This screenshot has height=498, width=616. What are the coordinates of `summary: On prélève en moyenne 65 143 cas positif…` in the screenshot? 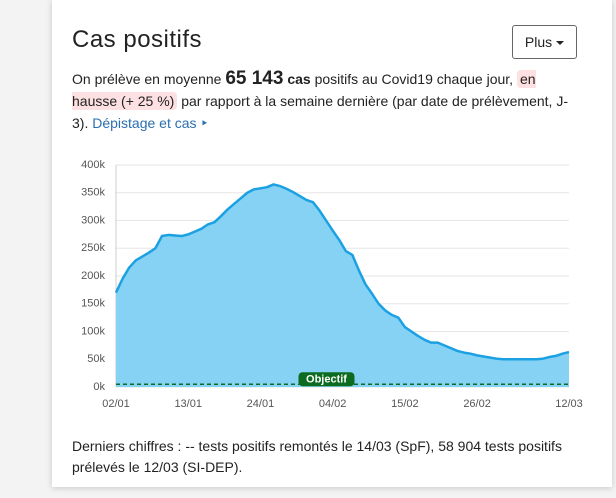 It's located at (327, 101).